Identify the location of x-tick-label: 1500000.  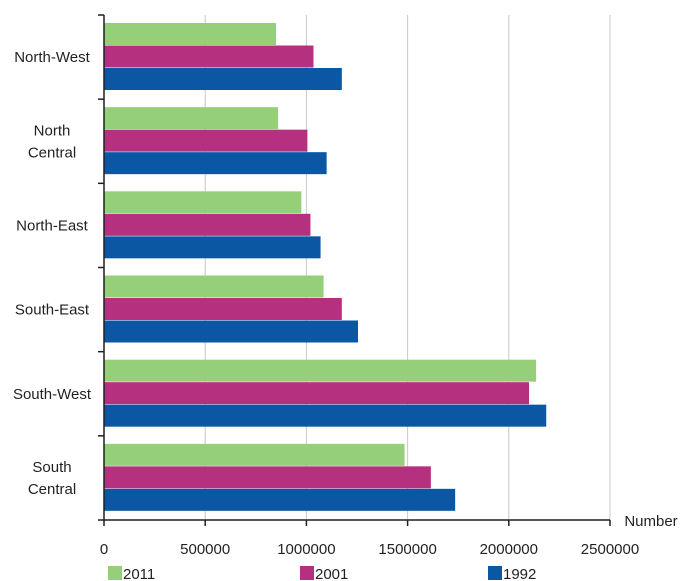
(407, 549).